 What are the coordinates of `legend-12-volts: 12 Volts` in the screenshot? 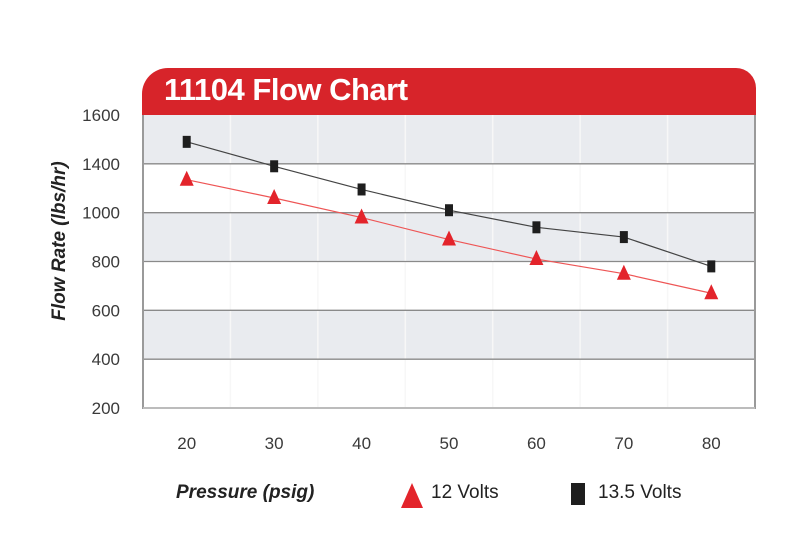 It's located at (465, 492).